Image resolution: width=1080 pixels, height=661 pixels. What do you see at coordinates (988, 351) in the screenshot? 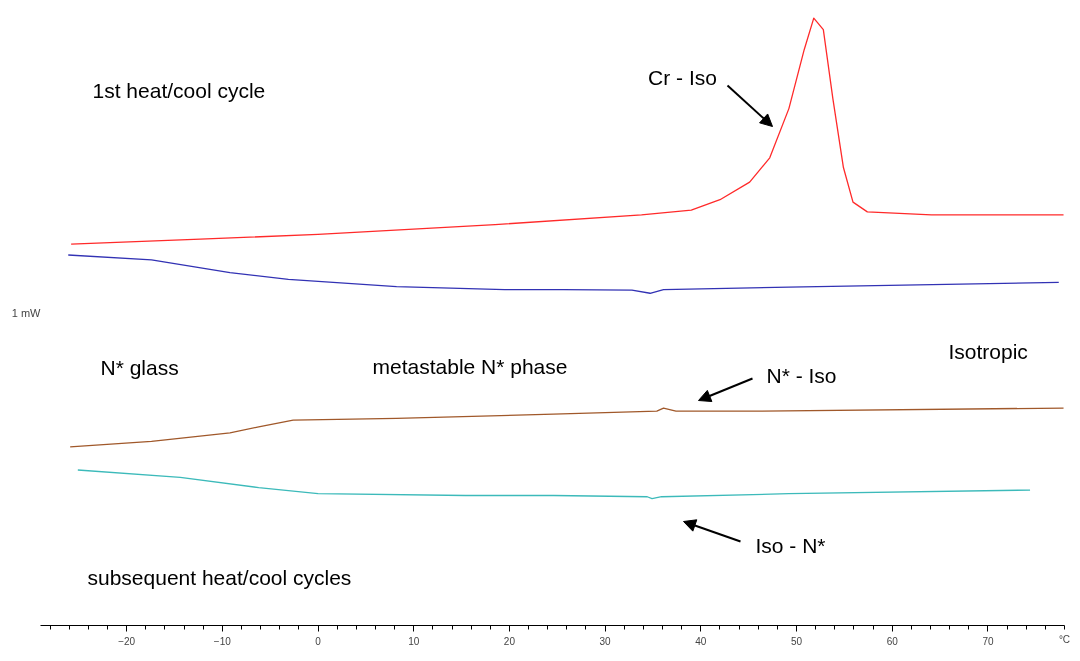
I see `annotation: Isotropic` at bounding box center [988, 351].